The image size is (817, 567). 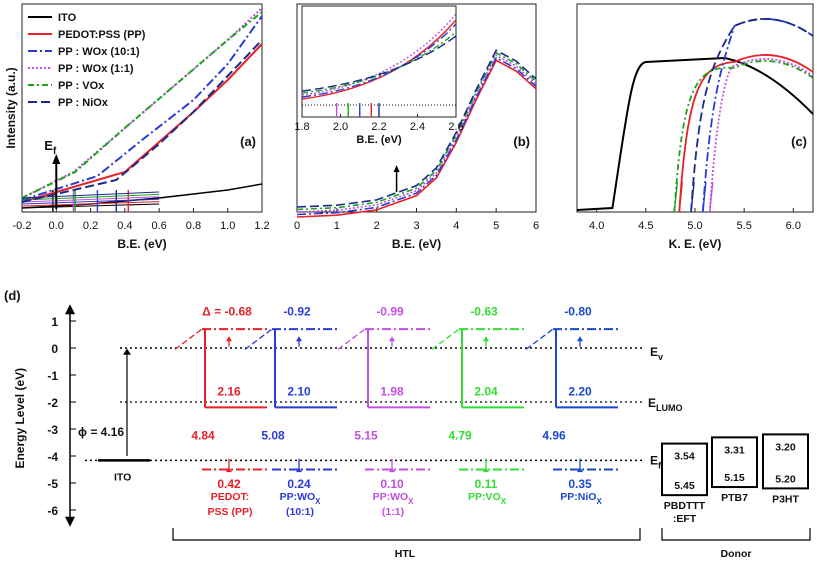 I want to click on donor-bracket, so click(x=736, y=534).